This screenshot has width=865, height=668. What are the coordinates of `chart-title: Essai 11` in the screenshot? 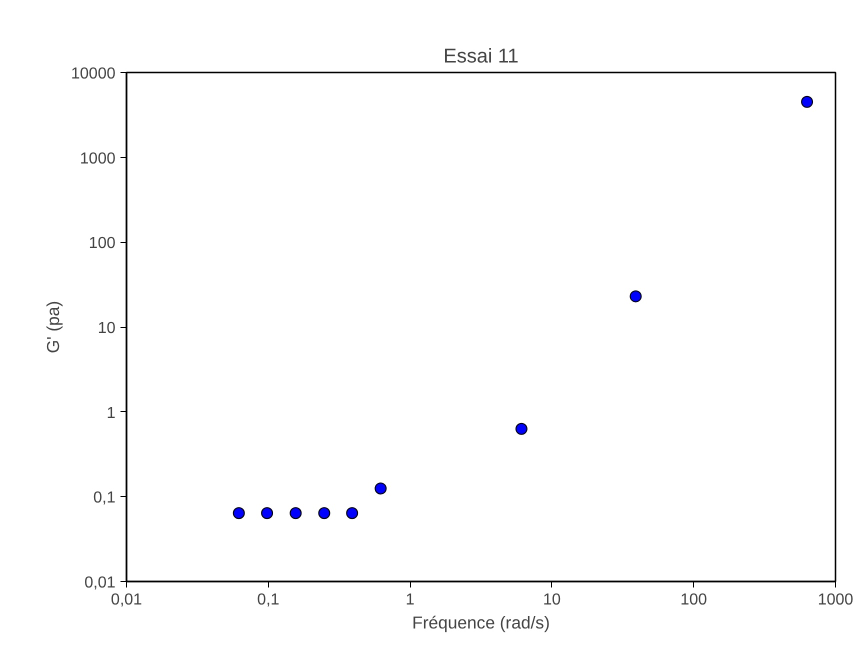 It's located at (481, 57).